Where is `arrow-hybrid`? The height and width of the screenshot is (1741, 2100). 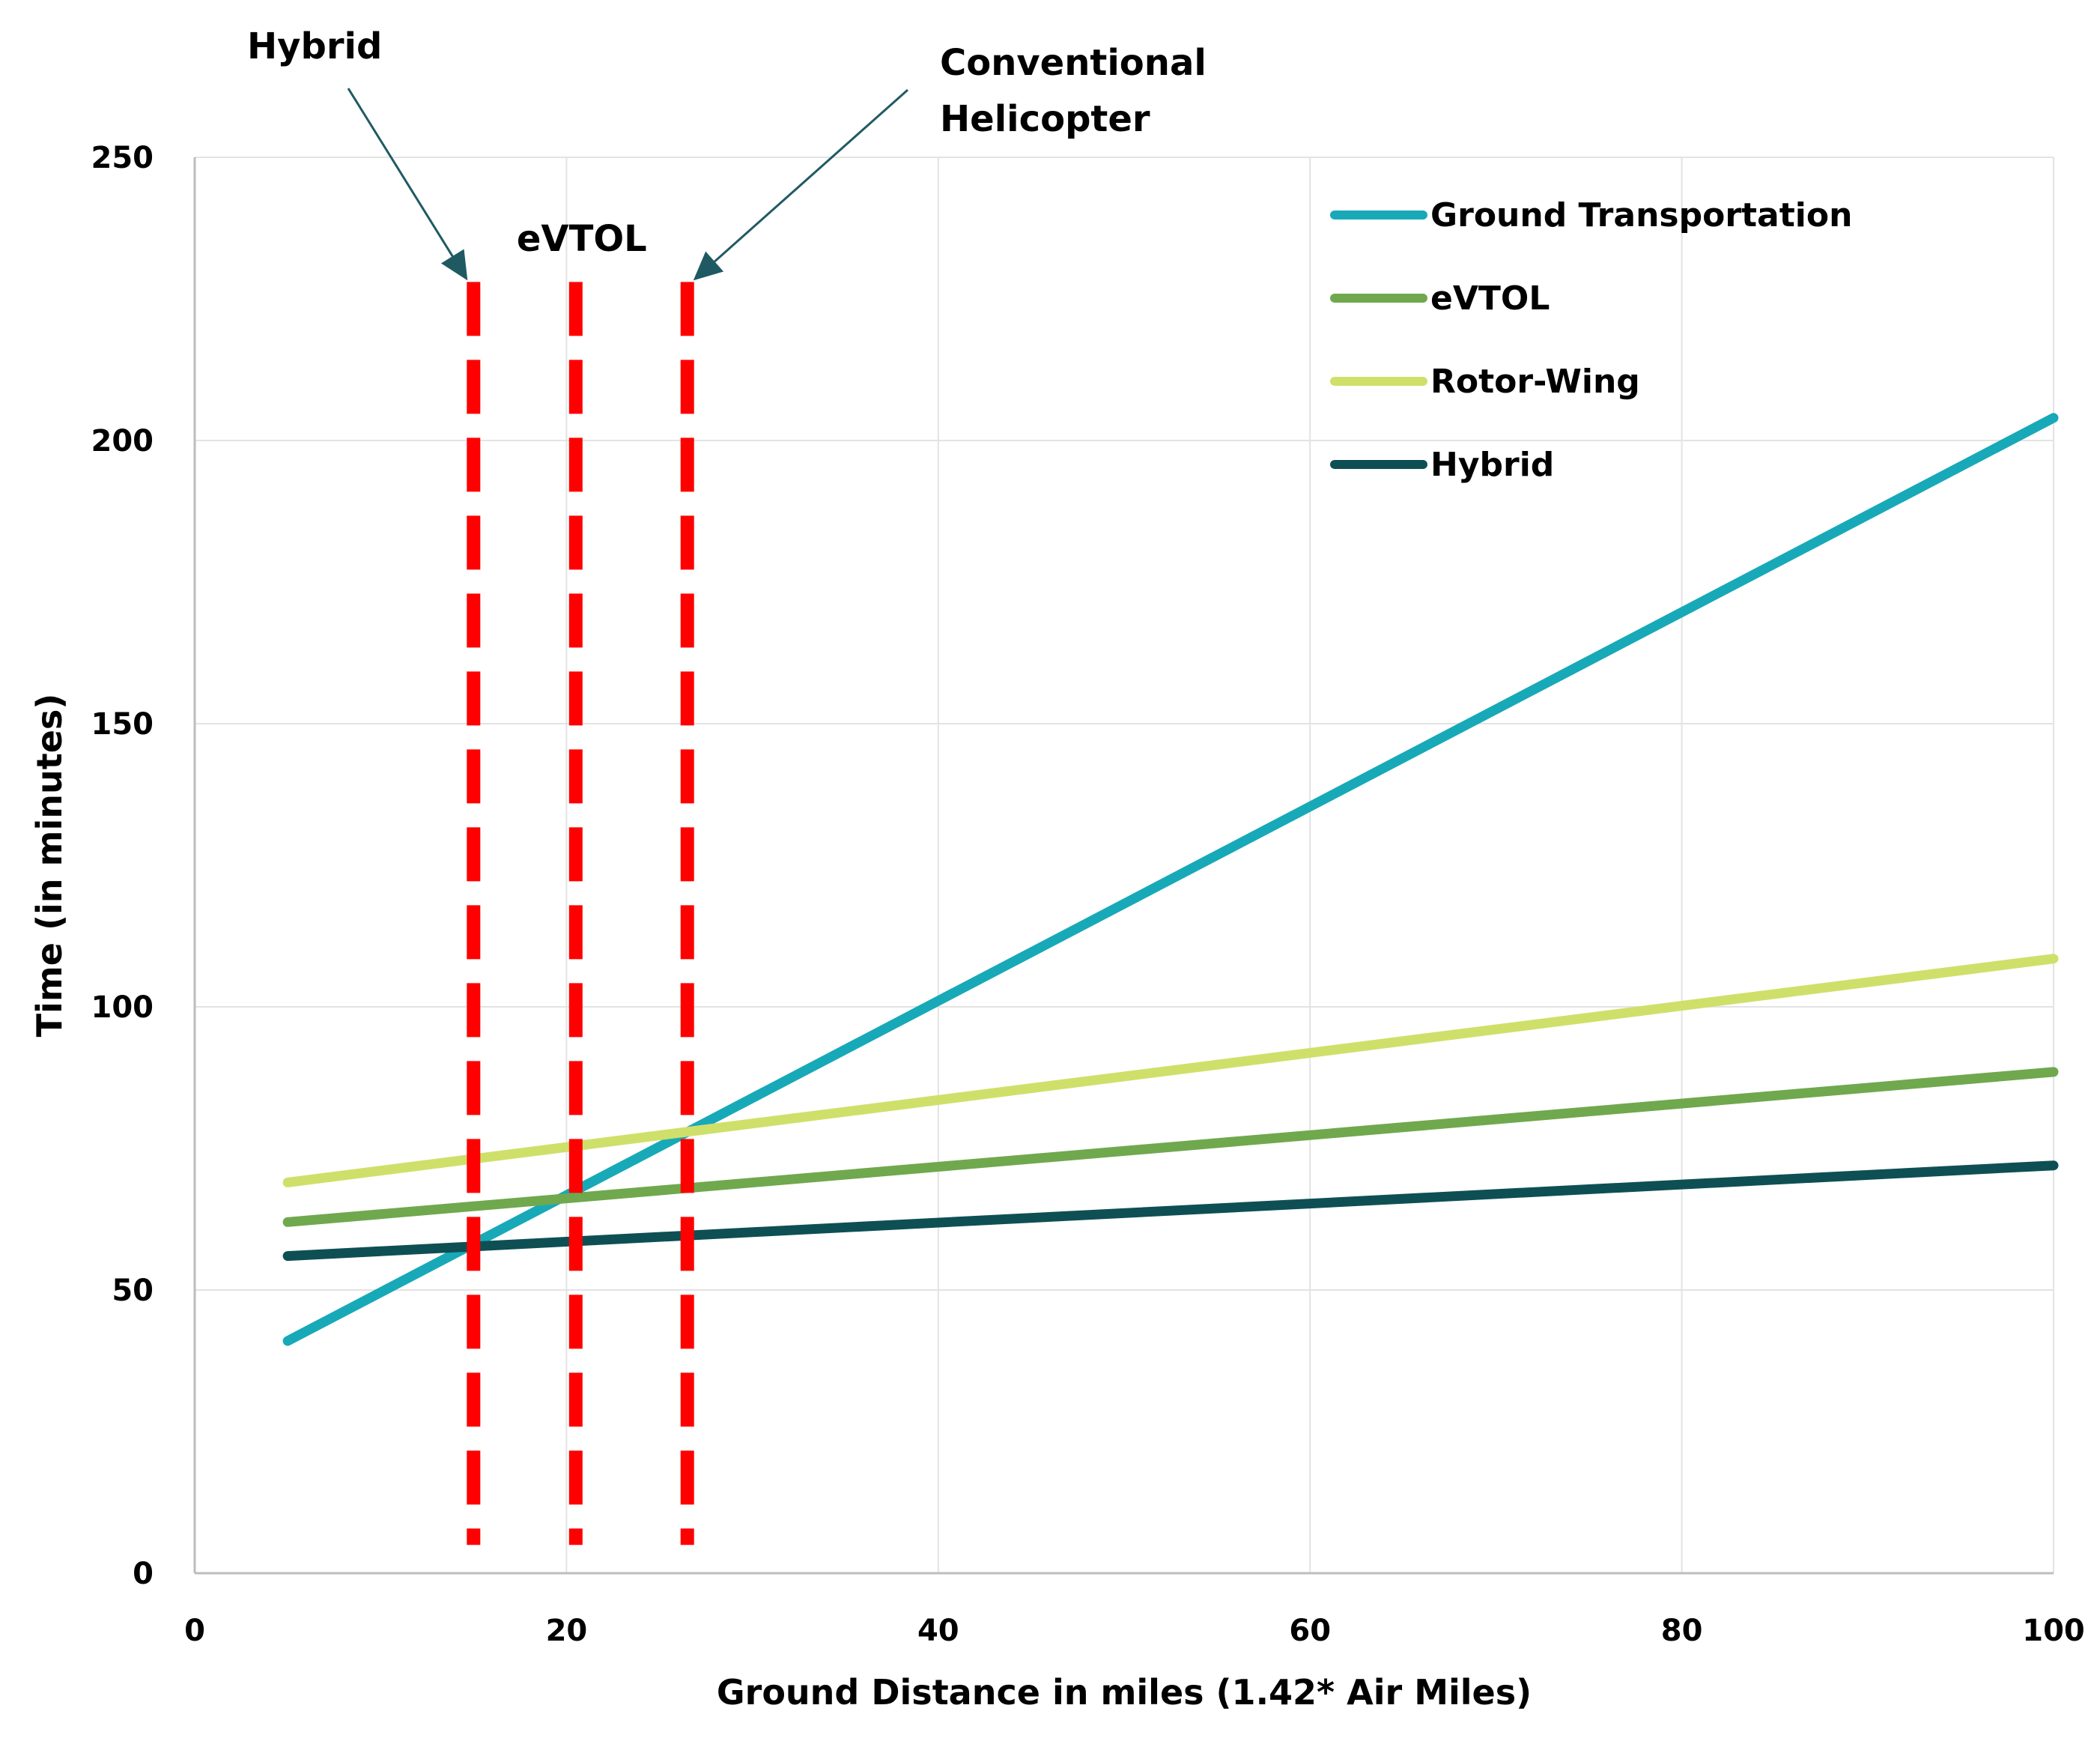
arrow-hybrid is located at coordinates (407, 184).